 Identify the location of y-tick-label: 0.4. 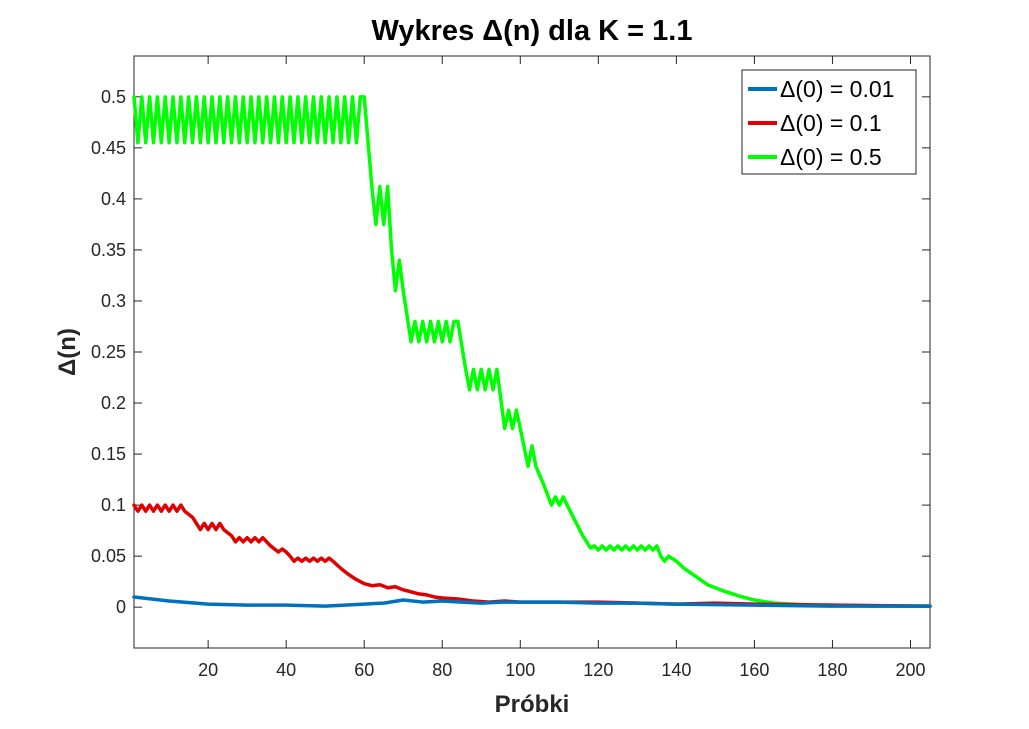
(113, 199).